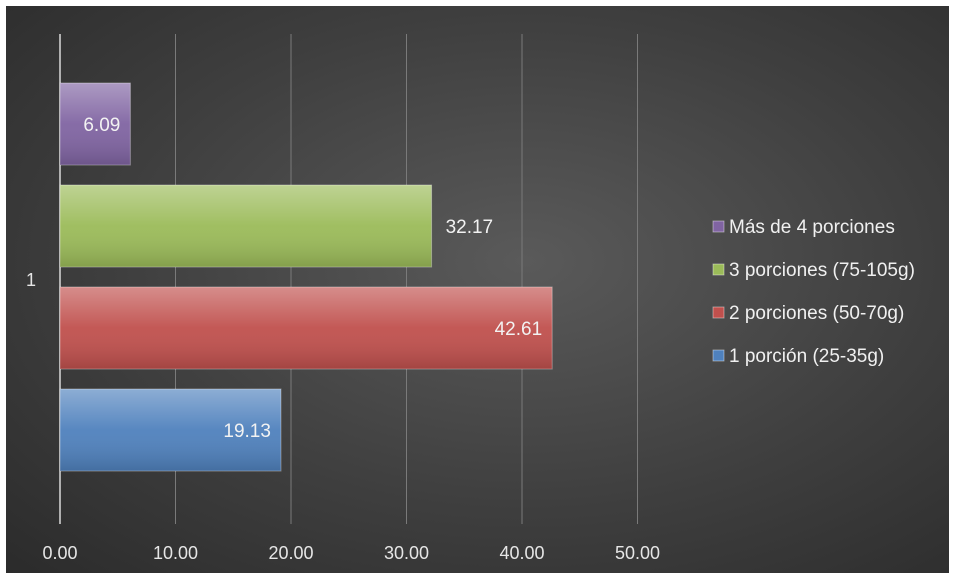  I want to click on bar-group: 32.17, so click(276, 226).